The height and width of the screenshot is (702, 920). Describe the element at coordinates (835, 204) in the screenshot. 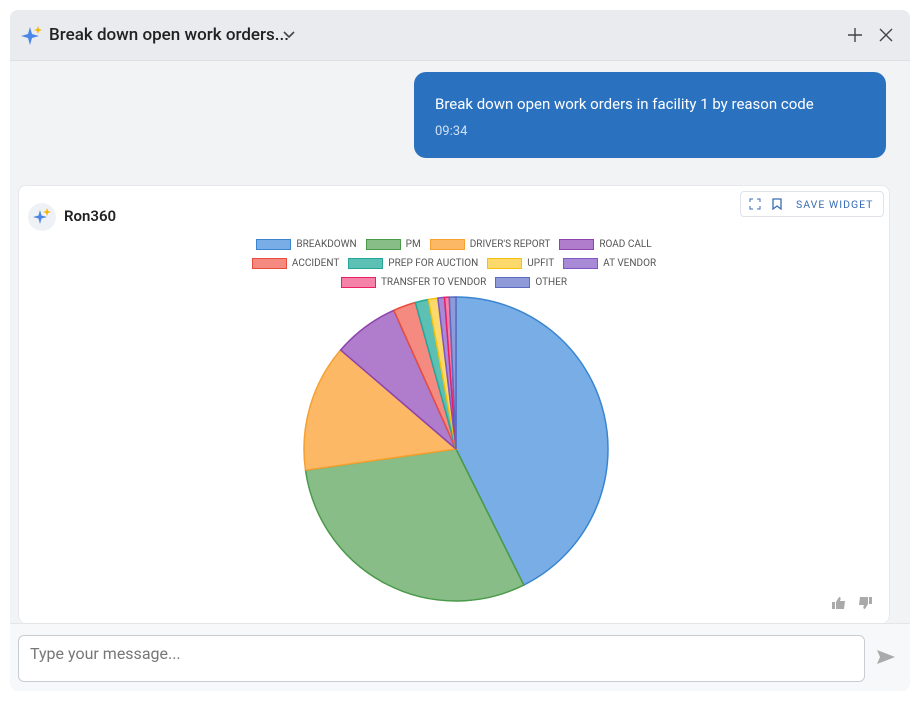

I see `save-label: SAVE WIDGET` at that location.